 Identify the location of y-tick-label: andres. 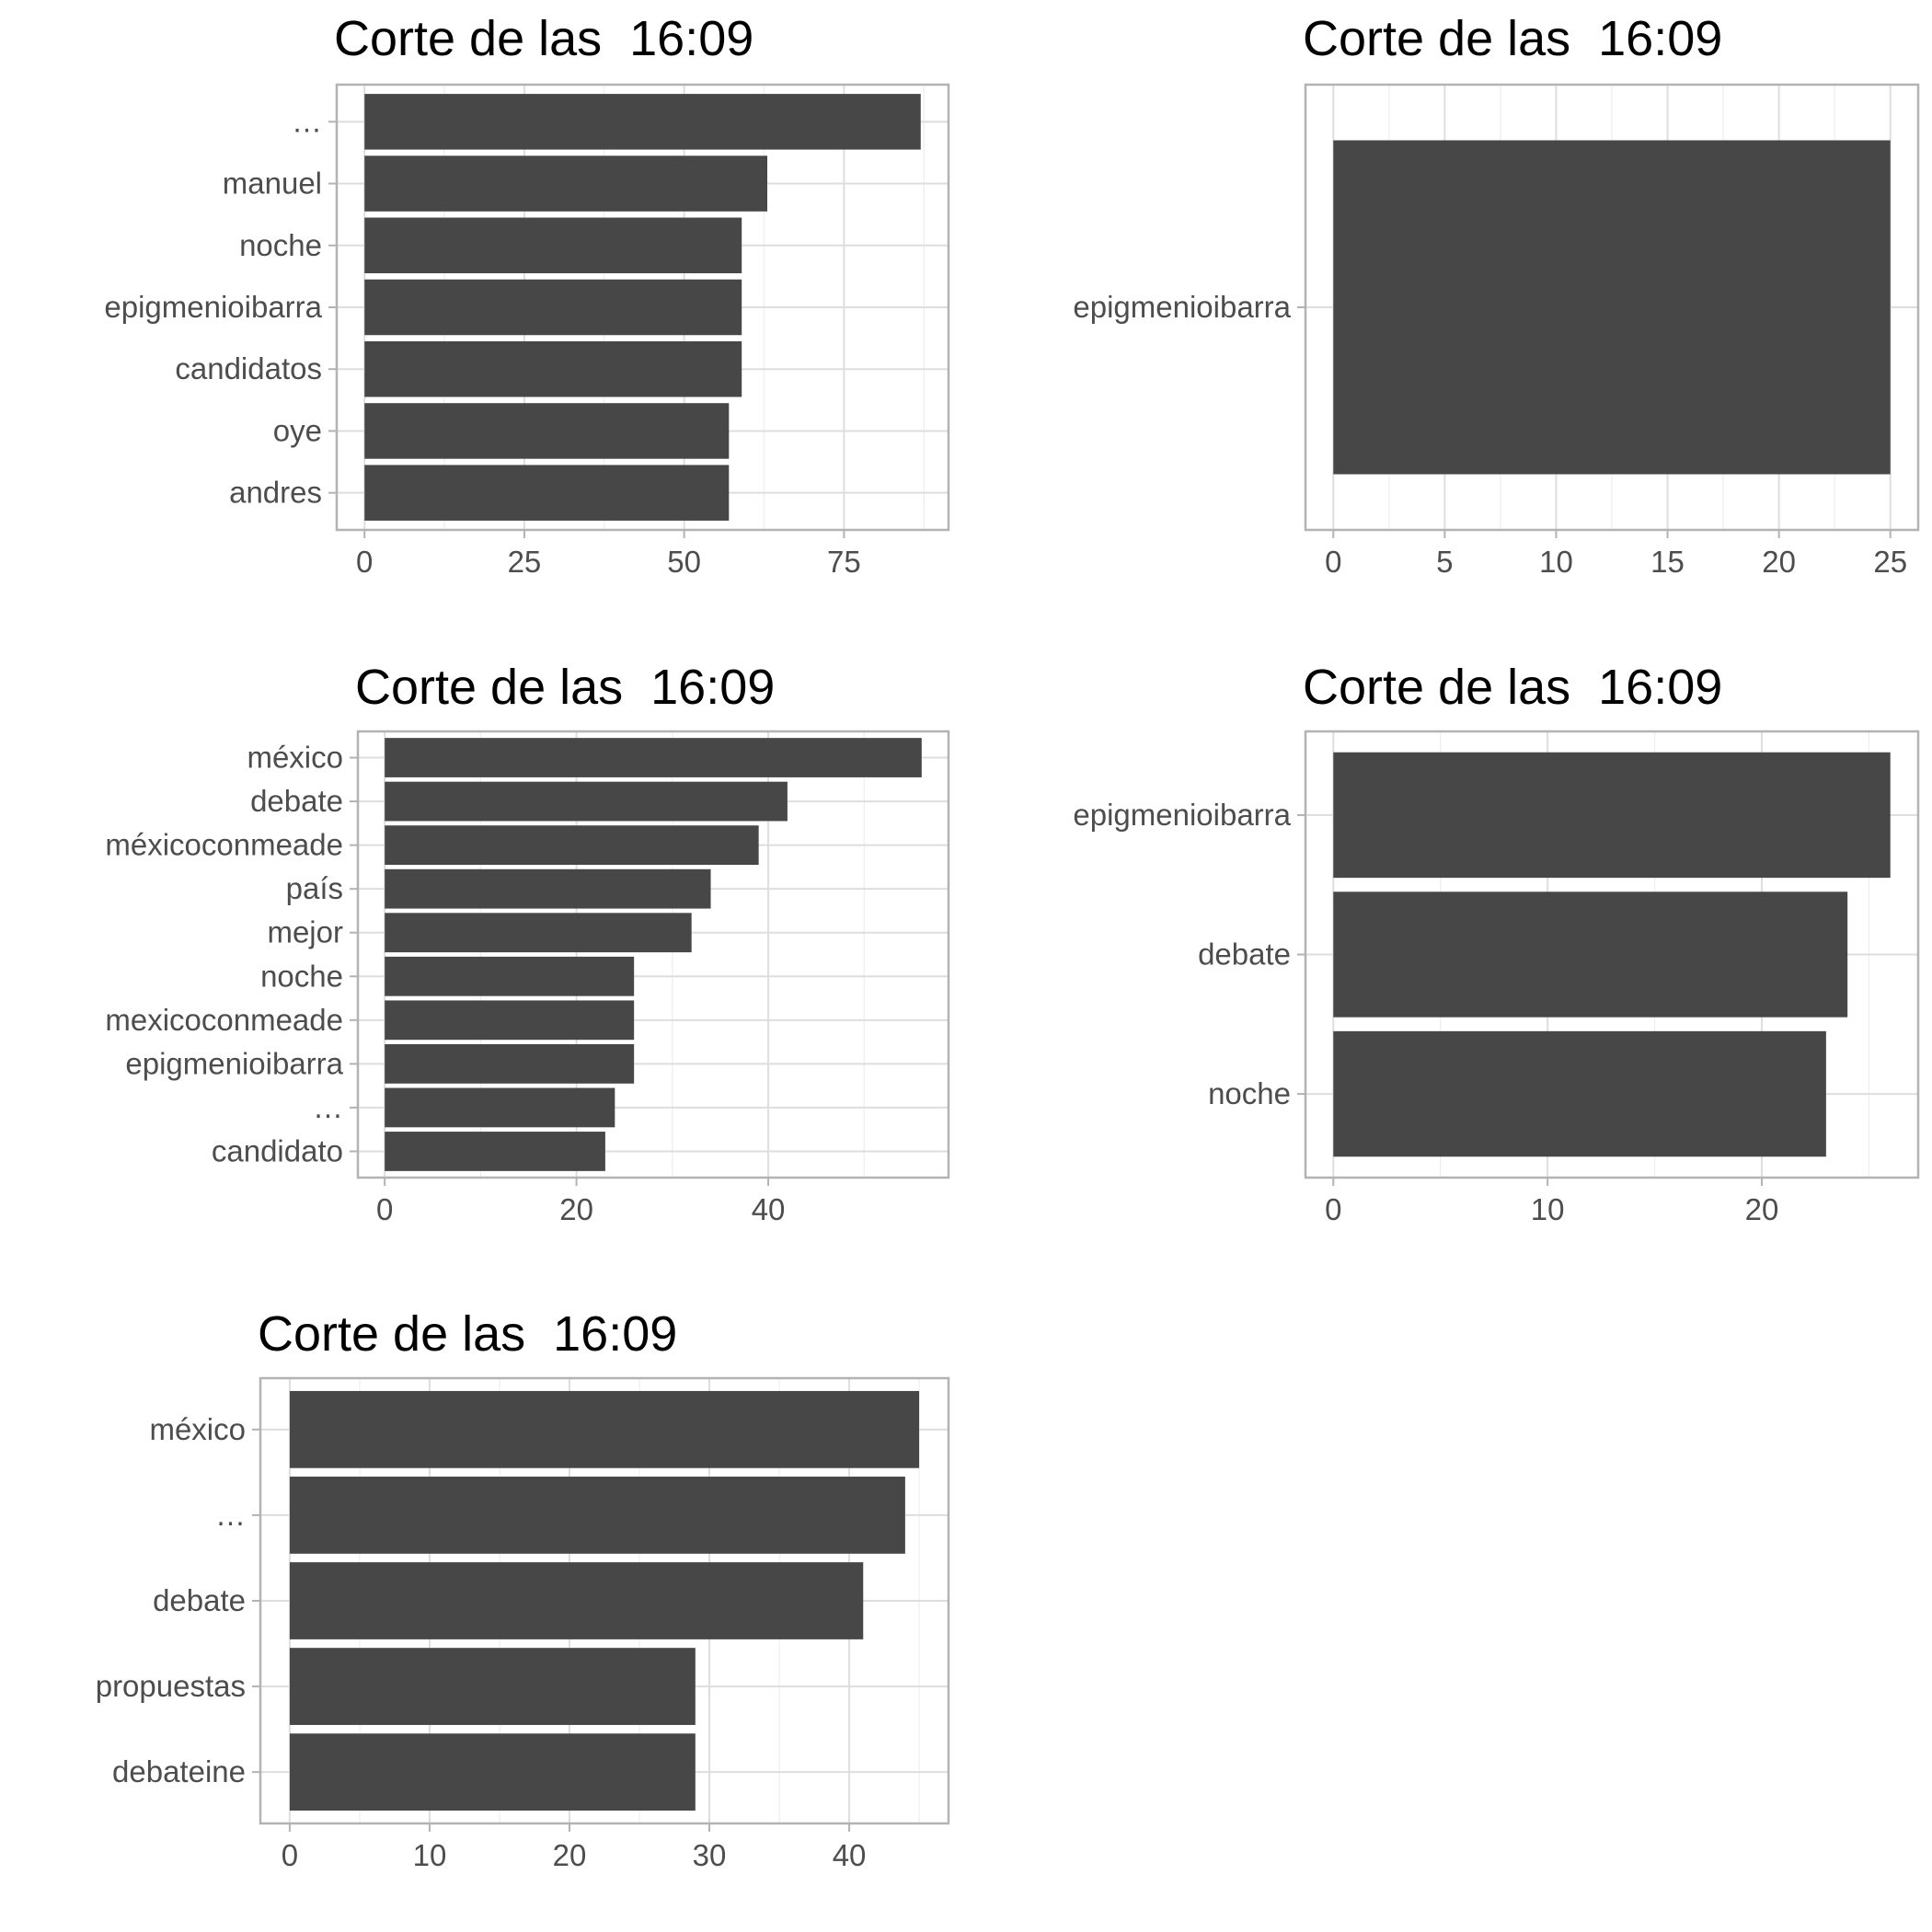
(275, 493).